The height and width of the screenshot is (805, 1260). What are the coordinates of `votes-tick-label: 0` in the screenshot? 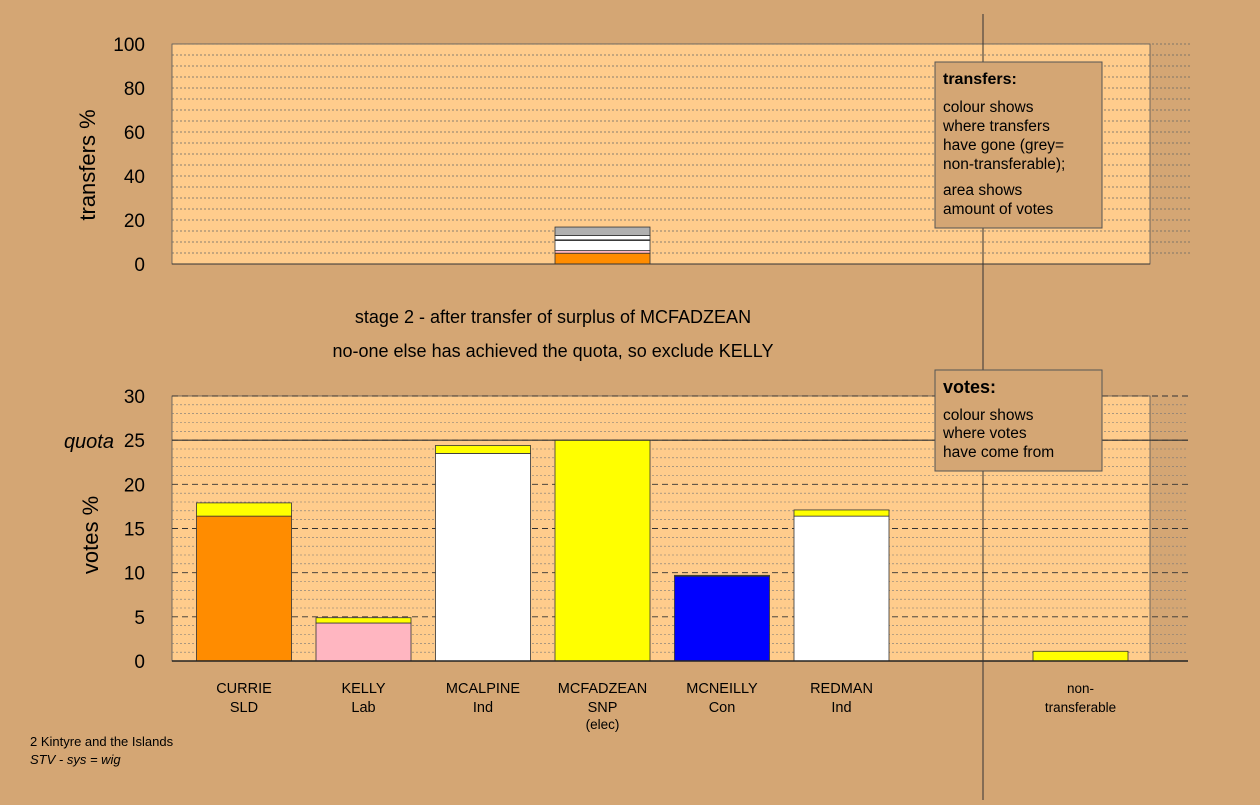 It's located at (139, 662).